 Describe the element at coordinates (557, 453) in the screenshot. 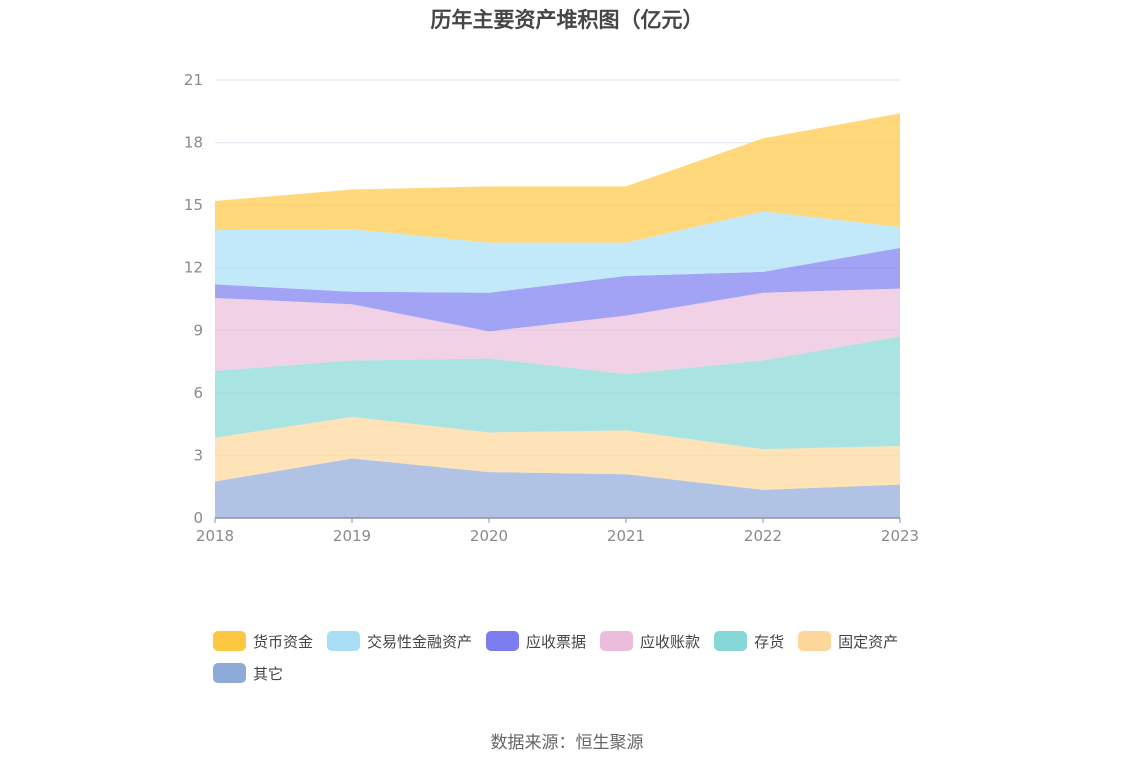

I see `area-series-固定资产` at that location.